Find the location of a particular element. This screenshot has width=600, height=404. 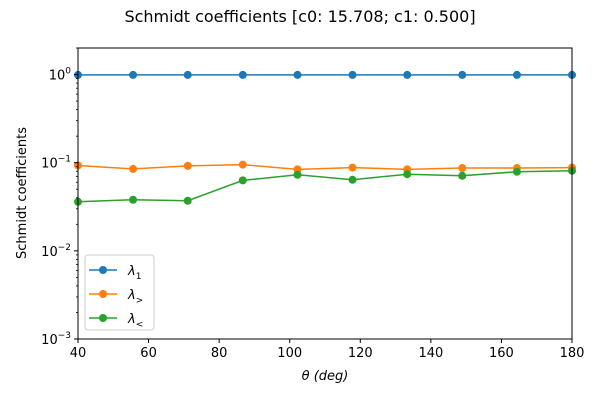

y-tick-label: 10⁻² is located at coordinates (56, 251).